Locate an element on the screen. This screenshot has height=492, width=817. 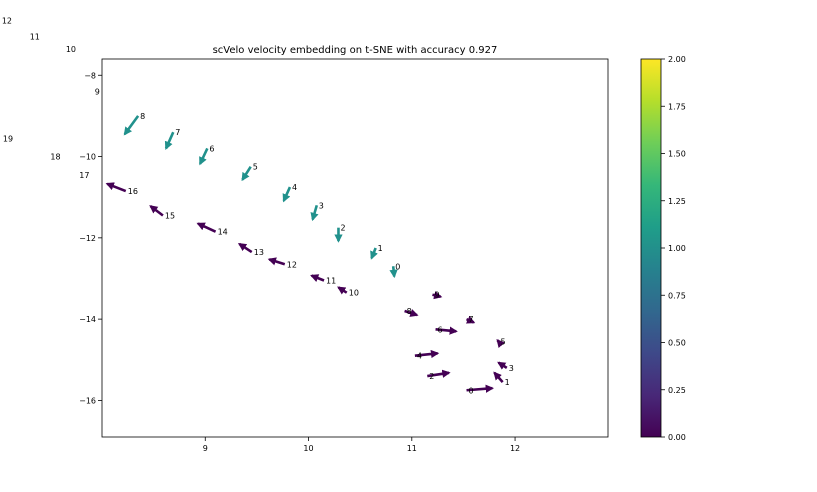
y-tick-label: −14 is located at coordinates (87, 319).